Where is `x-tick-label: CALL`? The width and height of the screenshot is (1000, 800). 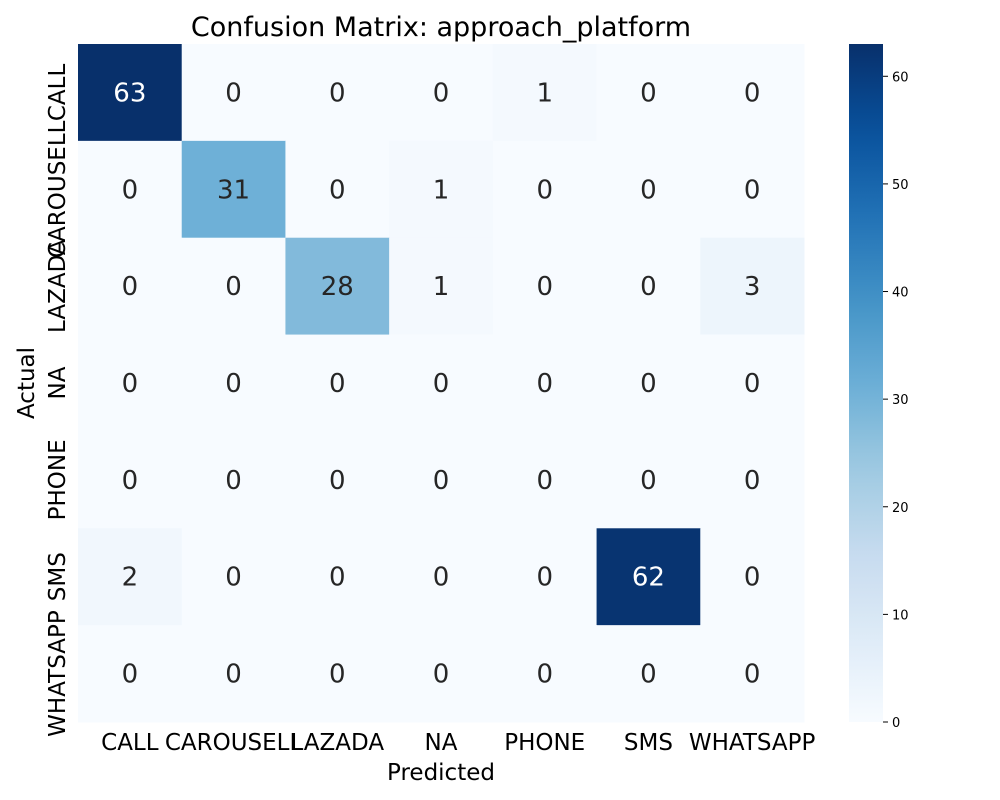 x-tick-label: CALL is located at coordinates (130, 743).